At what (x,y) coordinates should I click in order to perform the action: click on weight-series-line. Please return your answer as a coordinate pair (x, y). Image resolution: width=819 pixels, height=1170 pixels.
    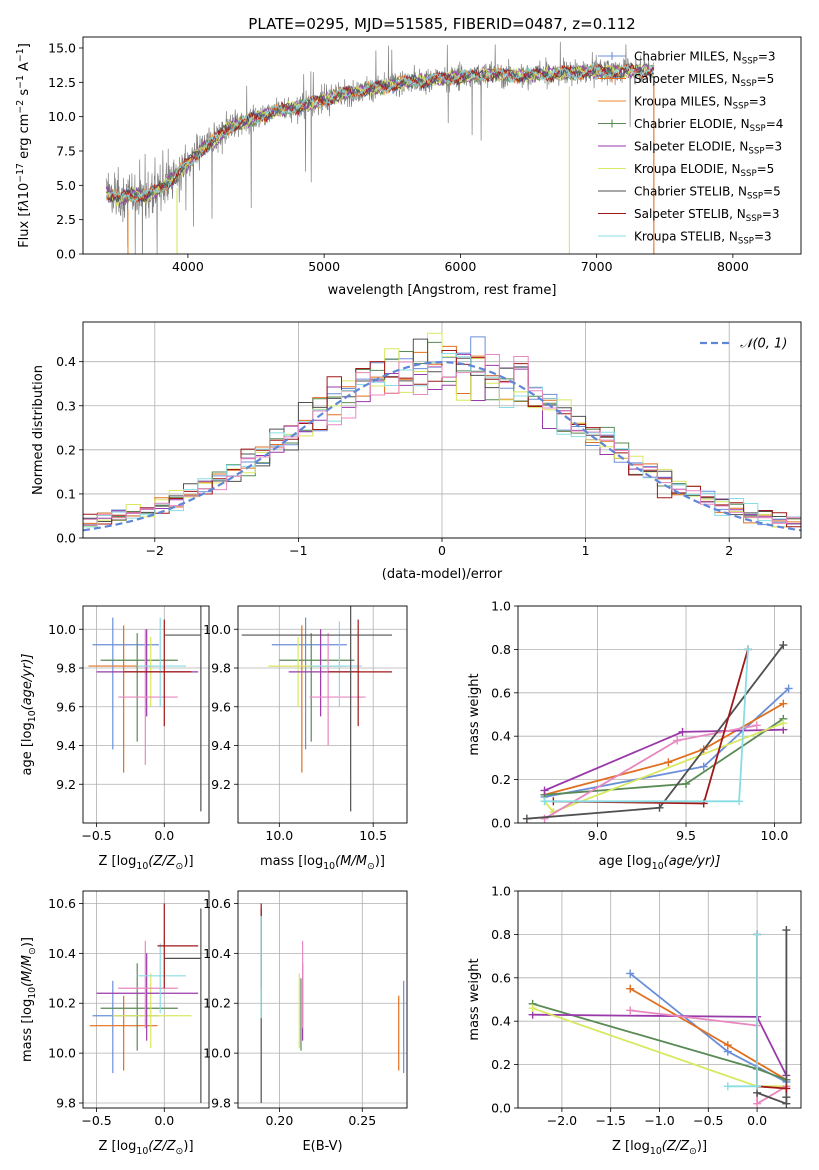
    Looking at the image, I should click on (667, 742).